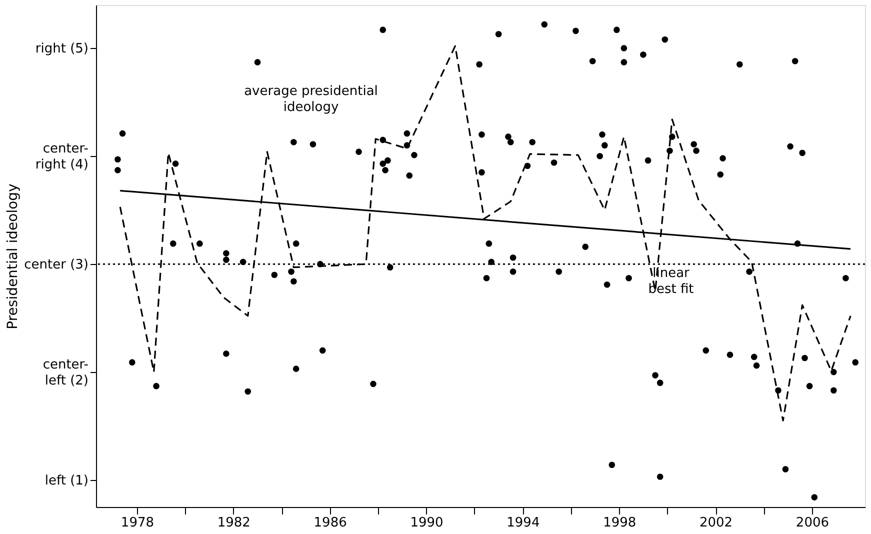 This screenshot has width=871, height=534. I want to click on y-tick-label: left (1), so click(66, 481).